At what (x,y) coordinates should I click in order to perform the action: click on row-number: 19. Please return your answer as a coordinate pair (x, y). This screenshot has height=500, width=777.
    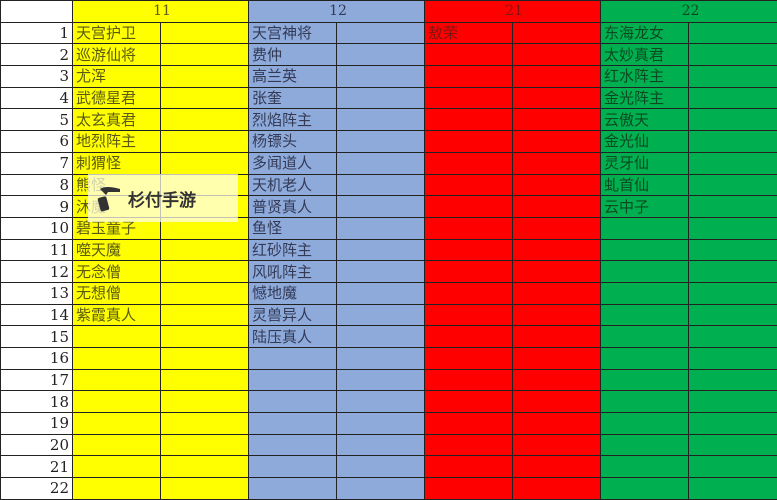
    Looking at the image, I should click on (36, 423).